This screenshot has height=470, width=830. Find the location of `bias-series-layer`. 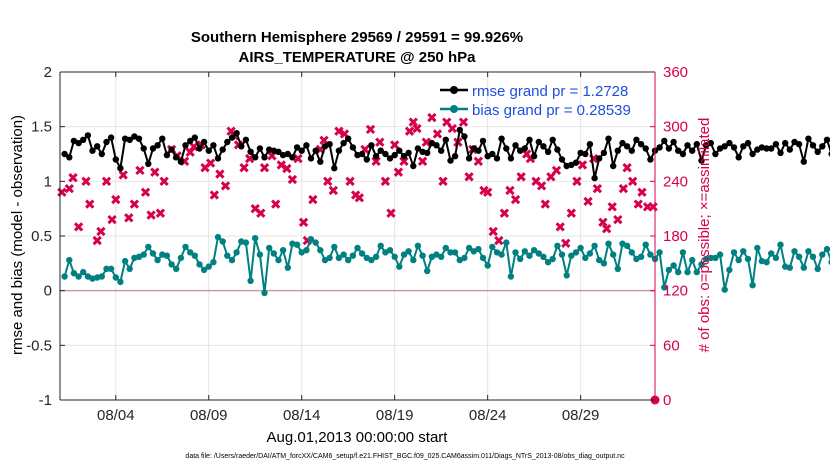

bias-series-layer is located at coordinates (445, 265).